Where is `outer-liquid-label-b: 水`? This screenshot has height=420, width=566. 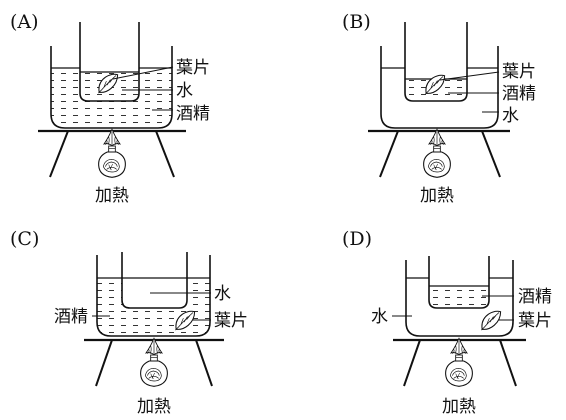
outer-liquid-label-b: 水 is located at coordinates (510, 116).